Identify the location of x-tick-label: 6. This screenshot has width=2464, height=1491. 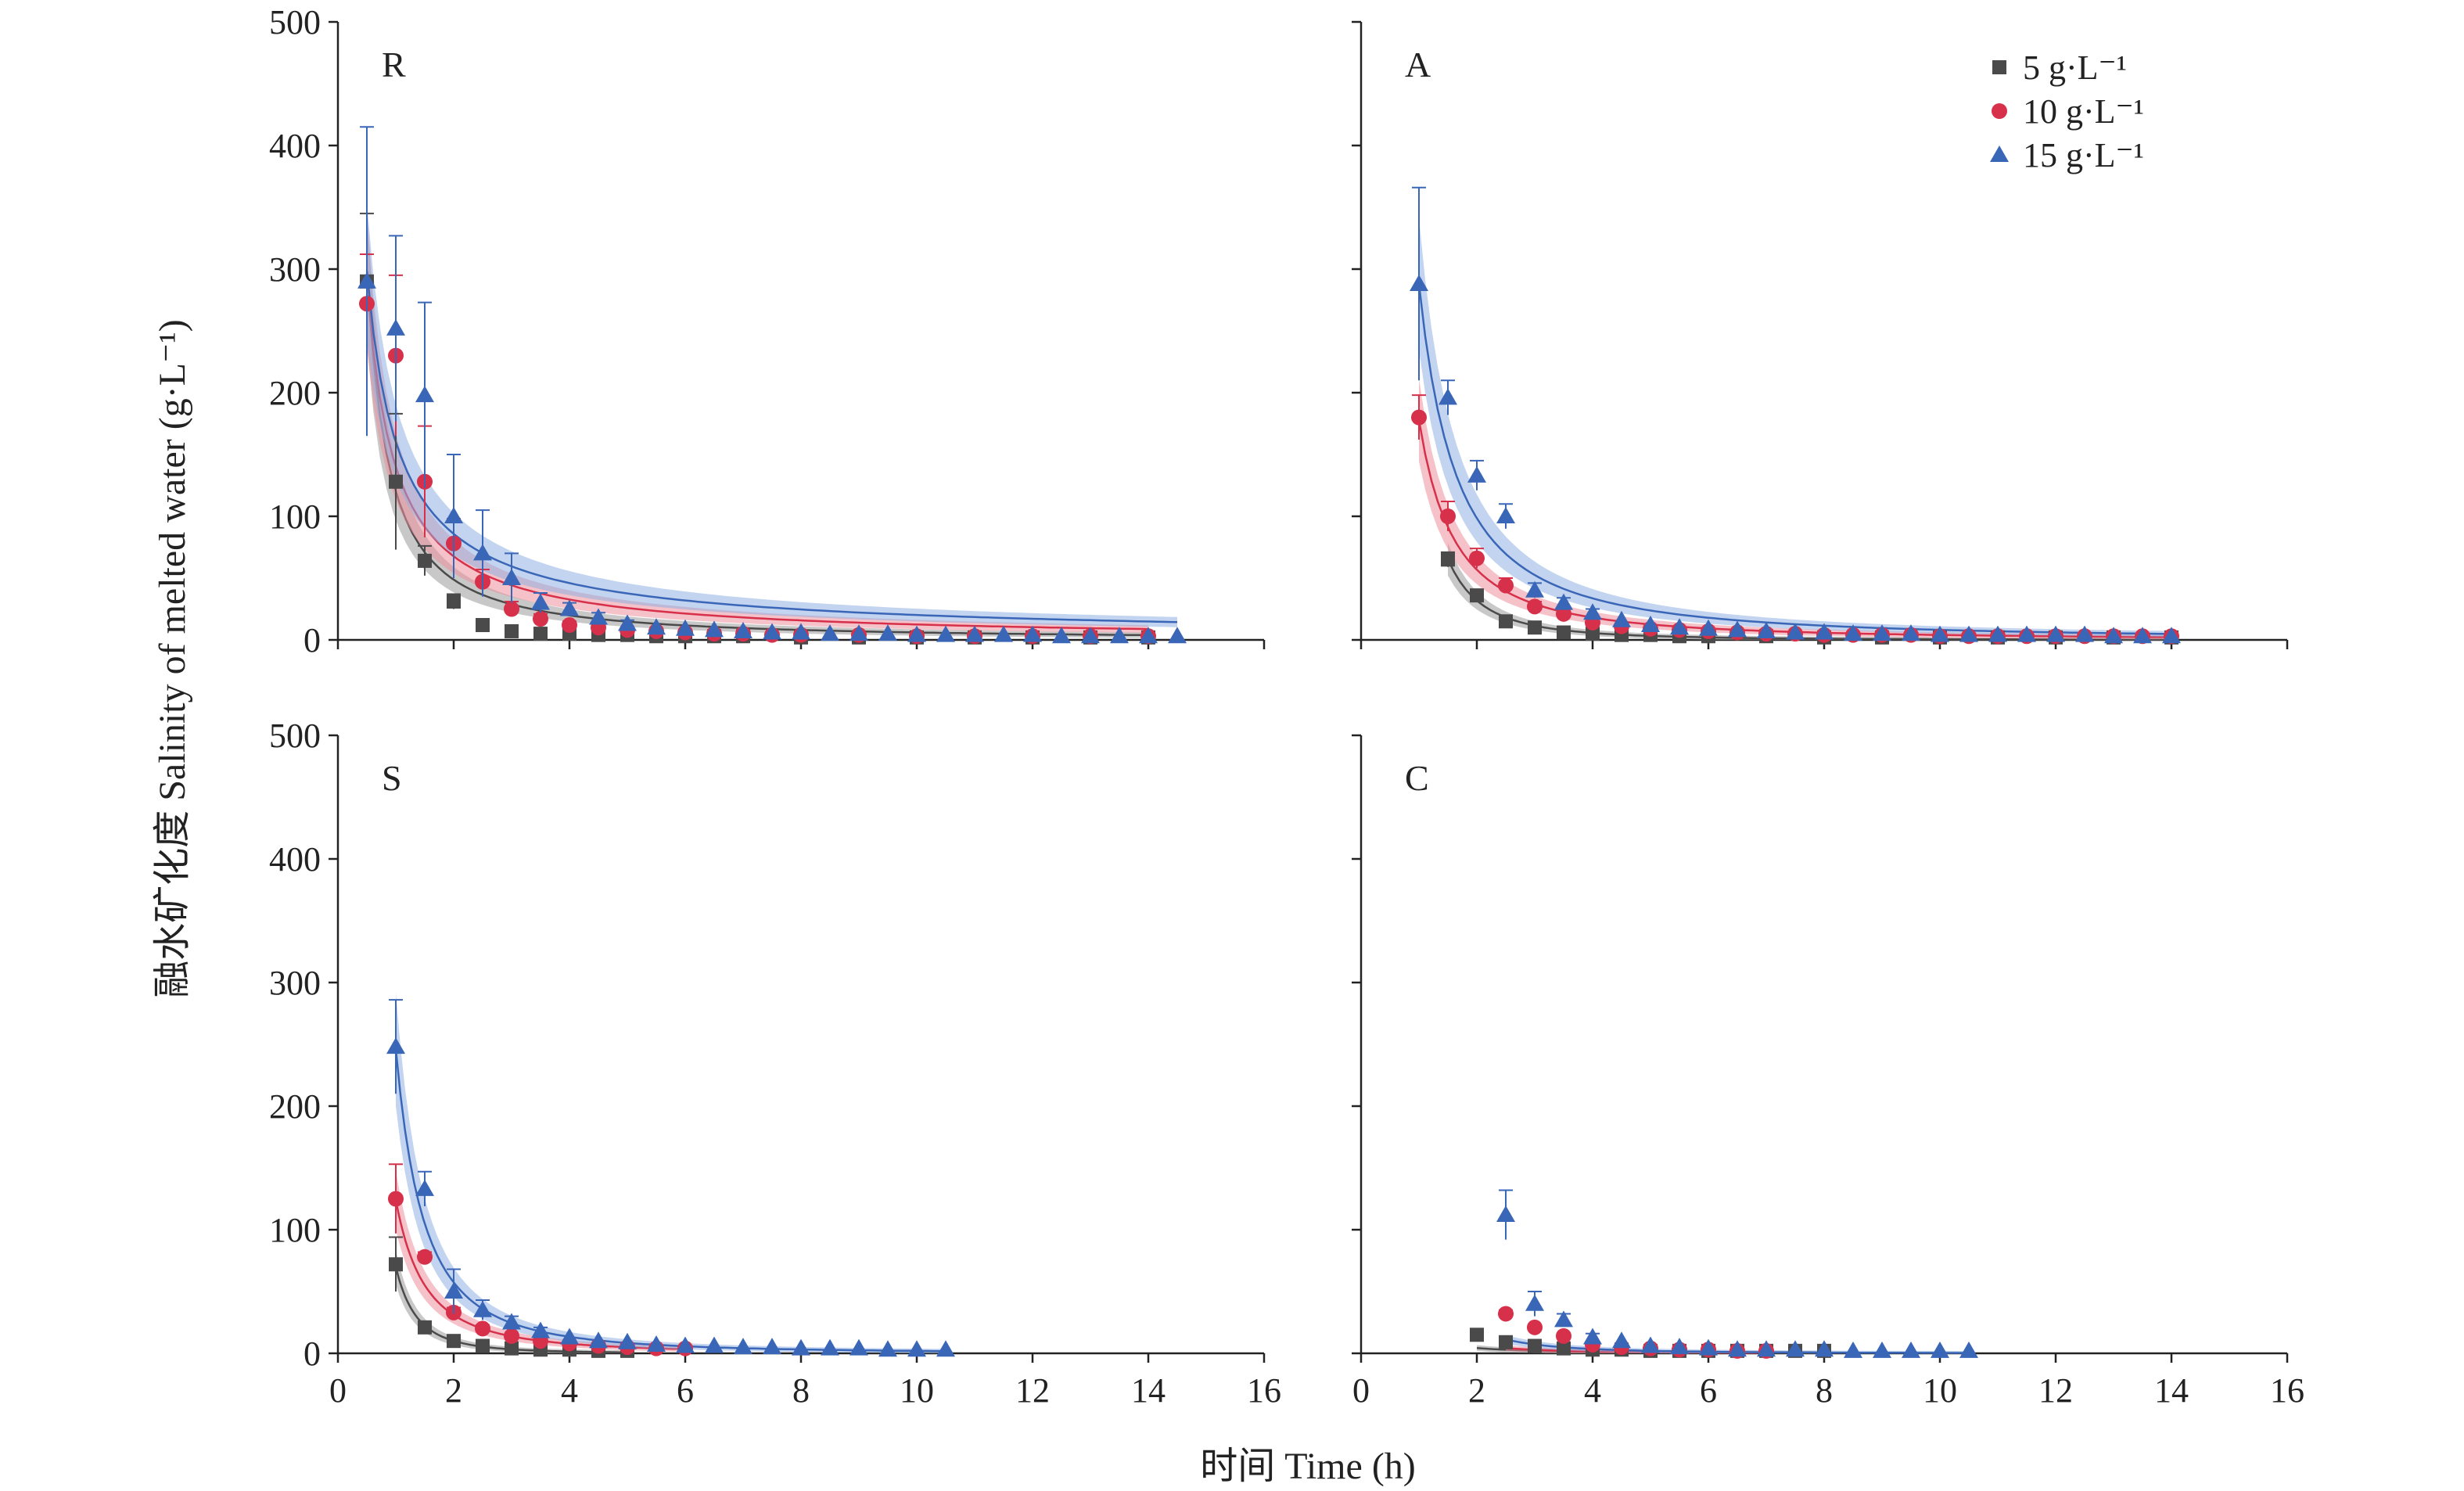
(685, 1391).